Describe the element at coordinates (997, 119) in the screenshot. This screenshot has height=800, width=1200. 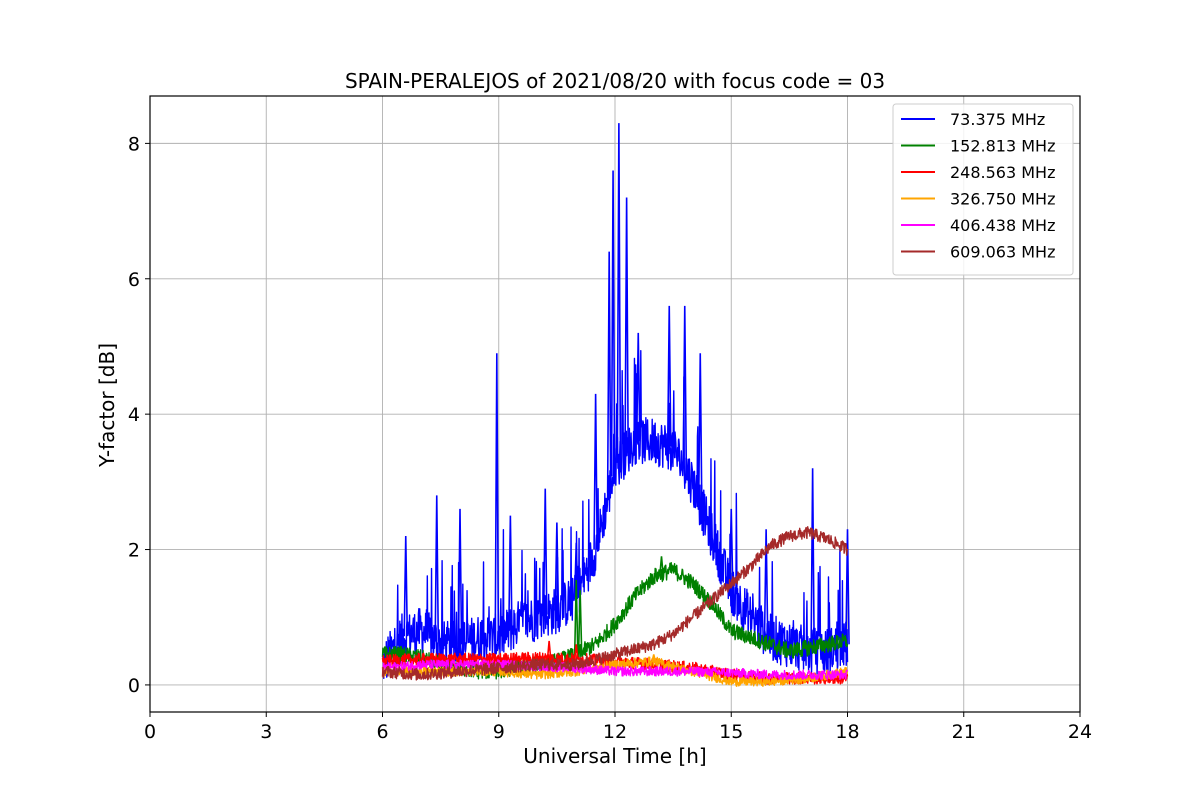
I see `legend-label: 73.375 MHz` at that location.